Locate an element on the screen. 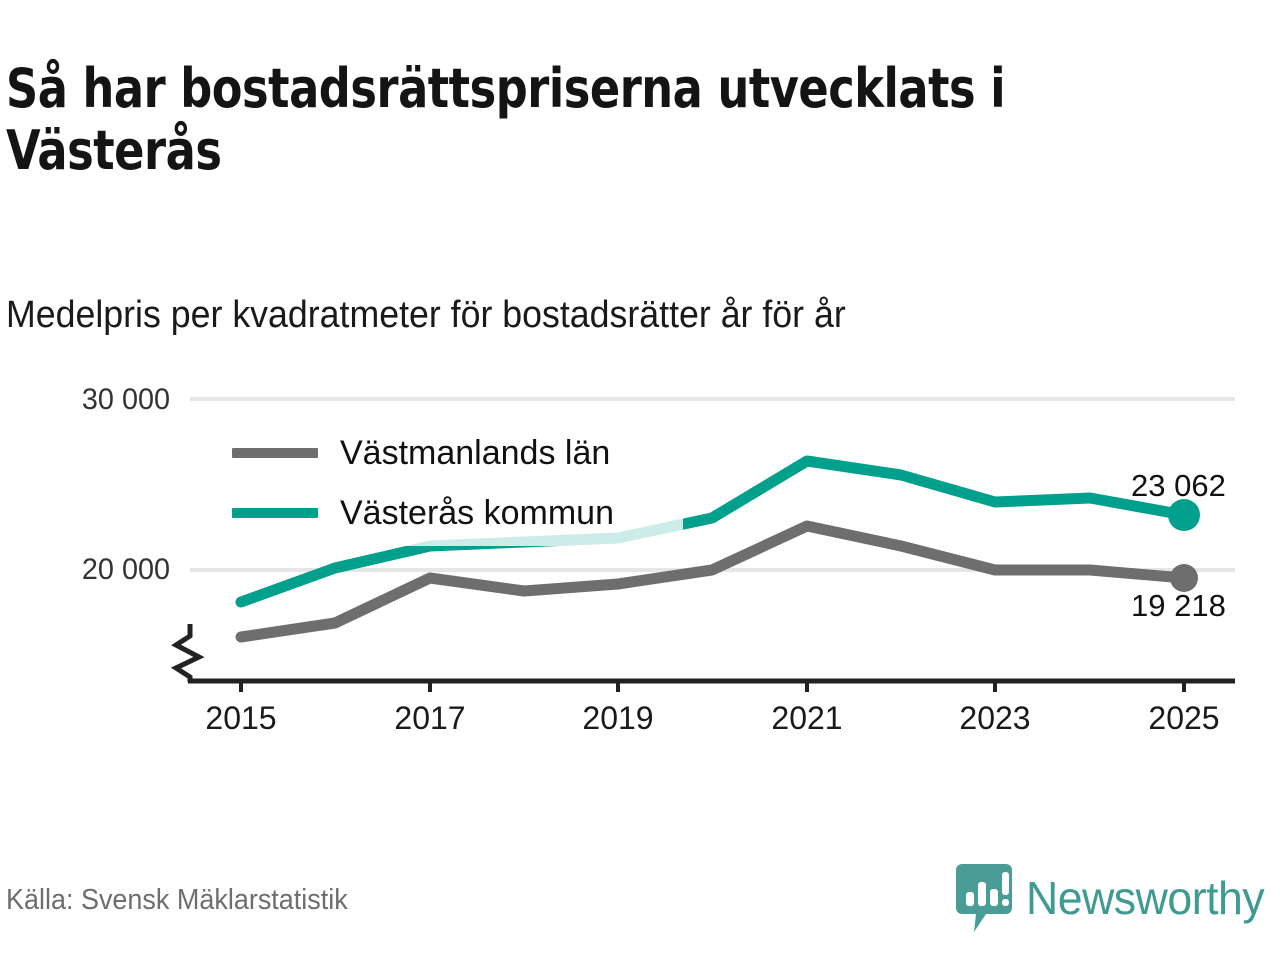 The image size is (1280, 960). series-line-vasteras-kommun is located at coordinates (712, 531).